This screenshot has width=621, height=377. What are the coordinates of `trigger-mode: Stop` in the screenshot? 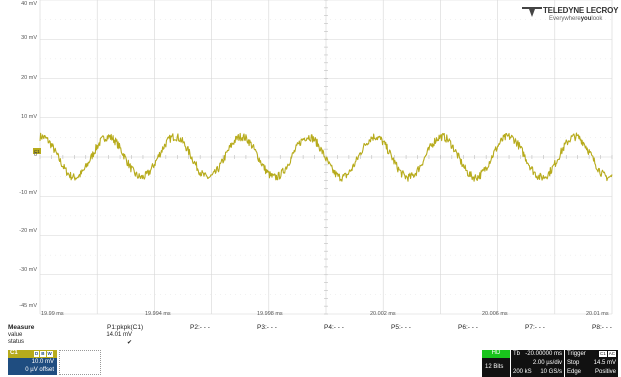 It's located at (573, 363).